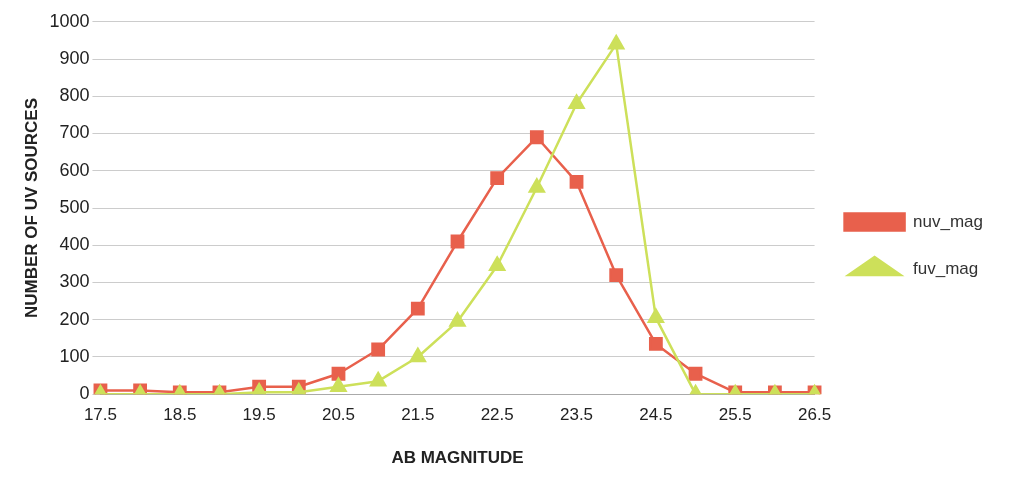 The height and width of the screenshot is (493, 1015). What do you see at coordinates (84, 393) in the screenshot?
I see `y-tick-label: 0` at bounding box center [84, 393].